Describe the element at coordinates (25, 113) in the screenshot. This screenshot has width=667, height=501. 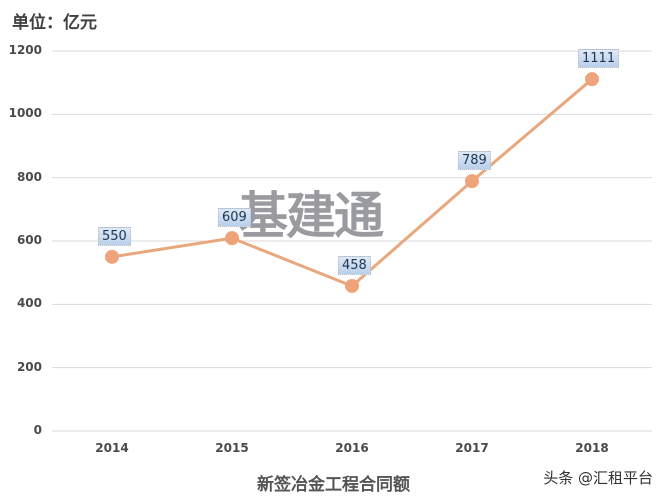
I see `y-tick-label: 1000` at that location.